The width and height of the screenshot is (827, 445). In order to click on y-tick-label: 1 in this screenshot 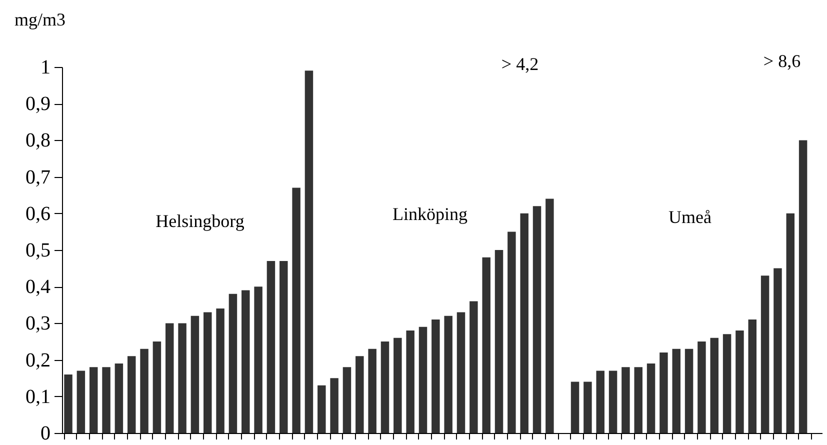, I will do `click(45, 67)`.